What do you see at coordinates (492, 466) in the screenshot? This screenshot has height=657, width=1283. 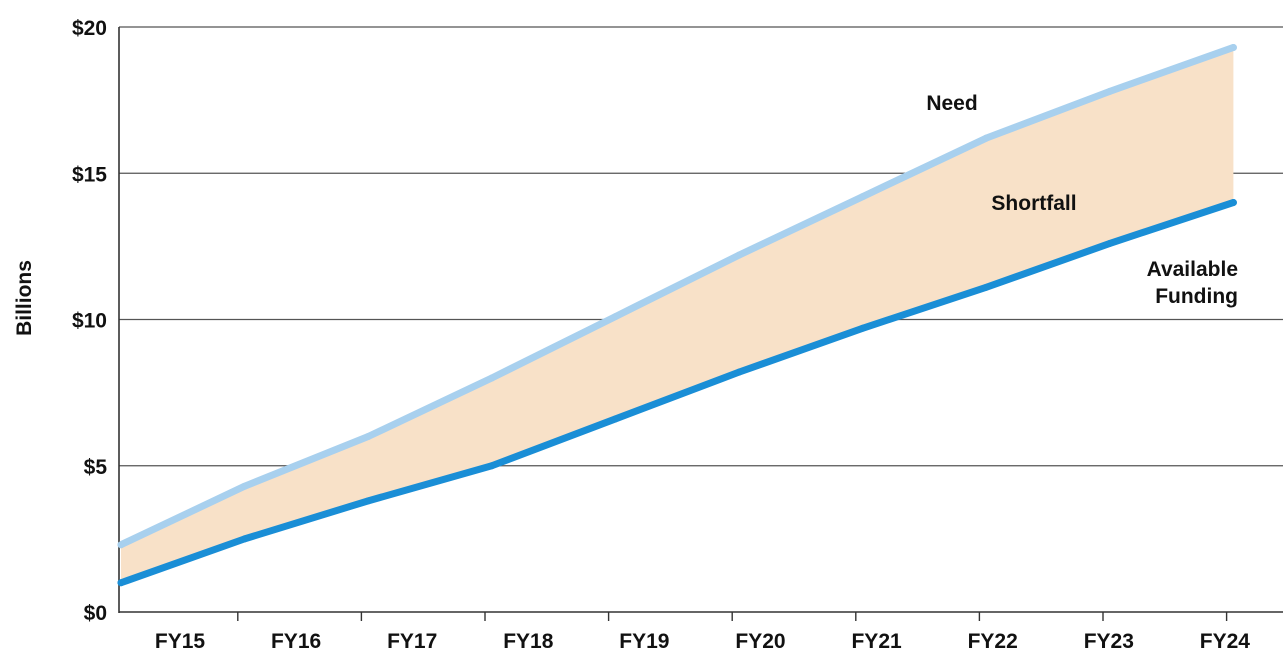 I see `available-funding-point-FY18` at bounding box center [492, 466].